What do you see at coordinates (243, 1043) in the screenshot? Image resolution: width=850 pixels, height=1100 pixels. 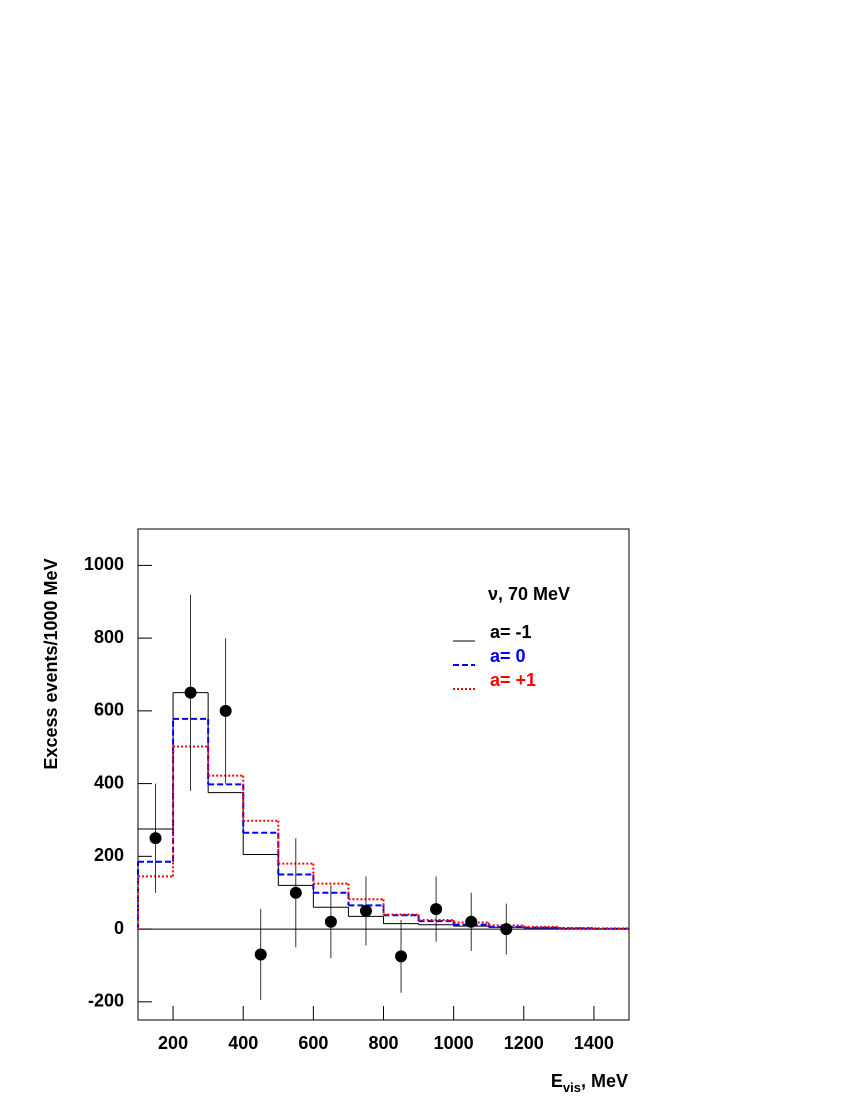 I see `x-tick-label: 400` at bounding box center [243, 1043].